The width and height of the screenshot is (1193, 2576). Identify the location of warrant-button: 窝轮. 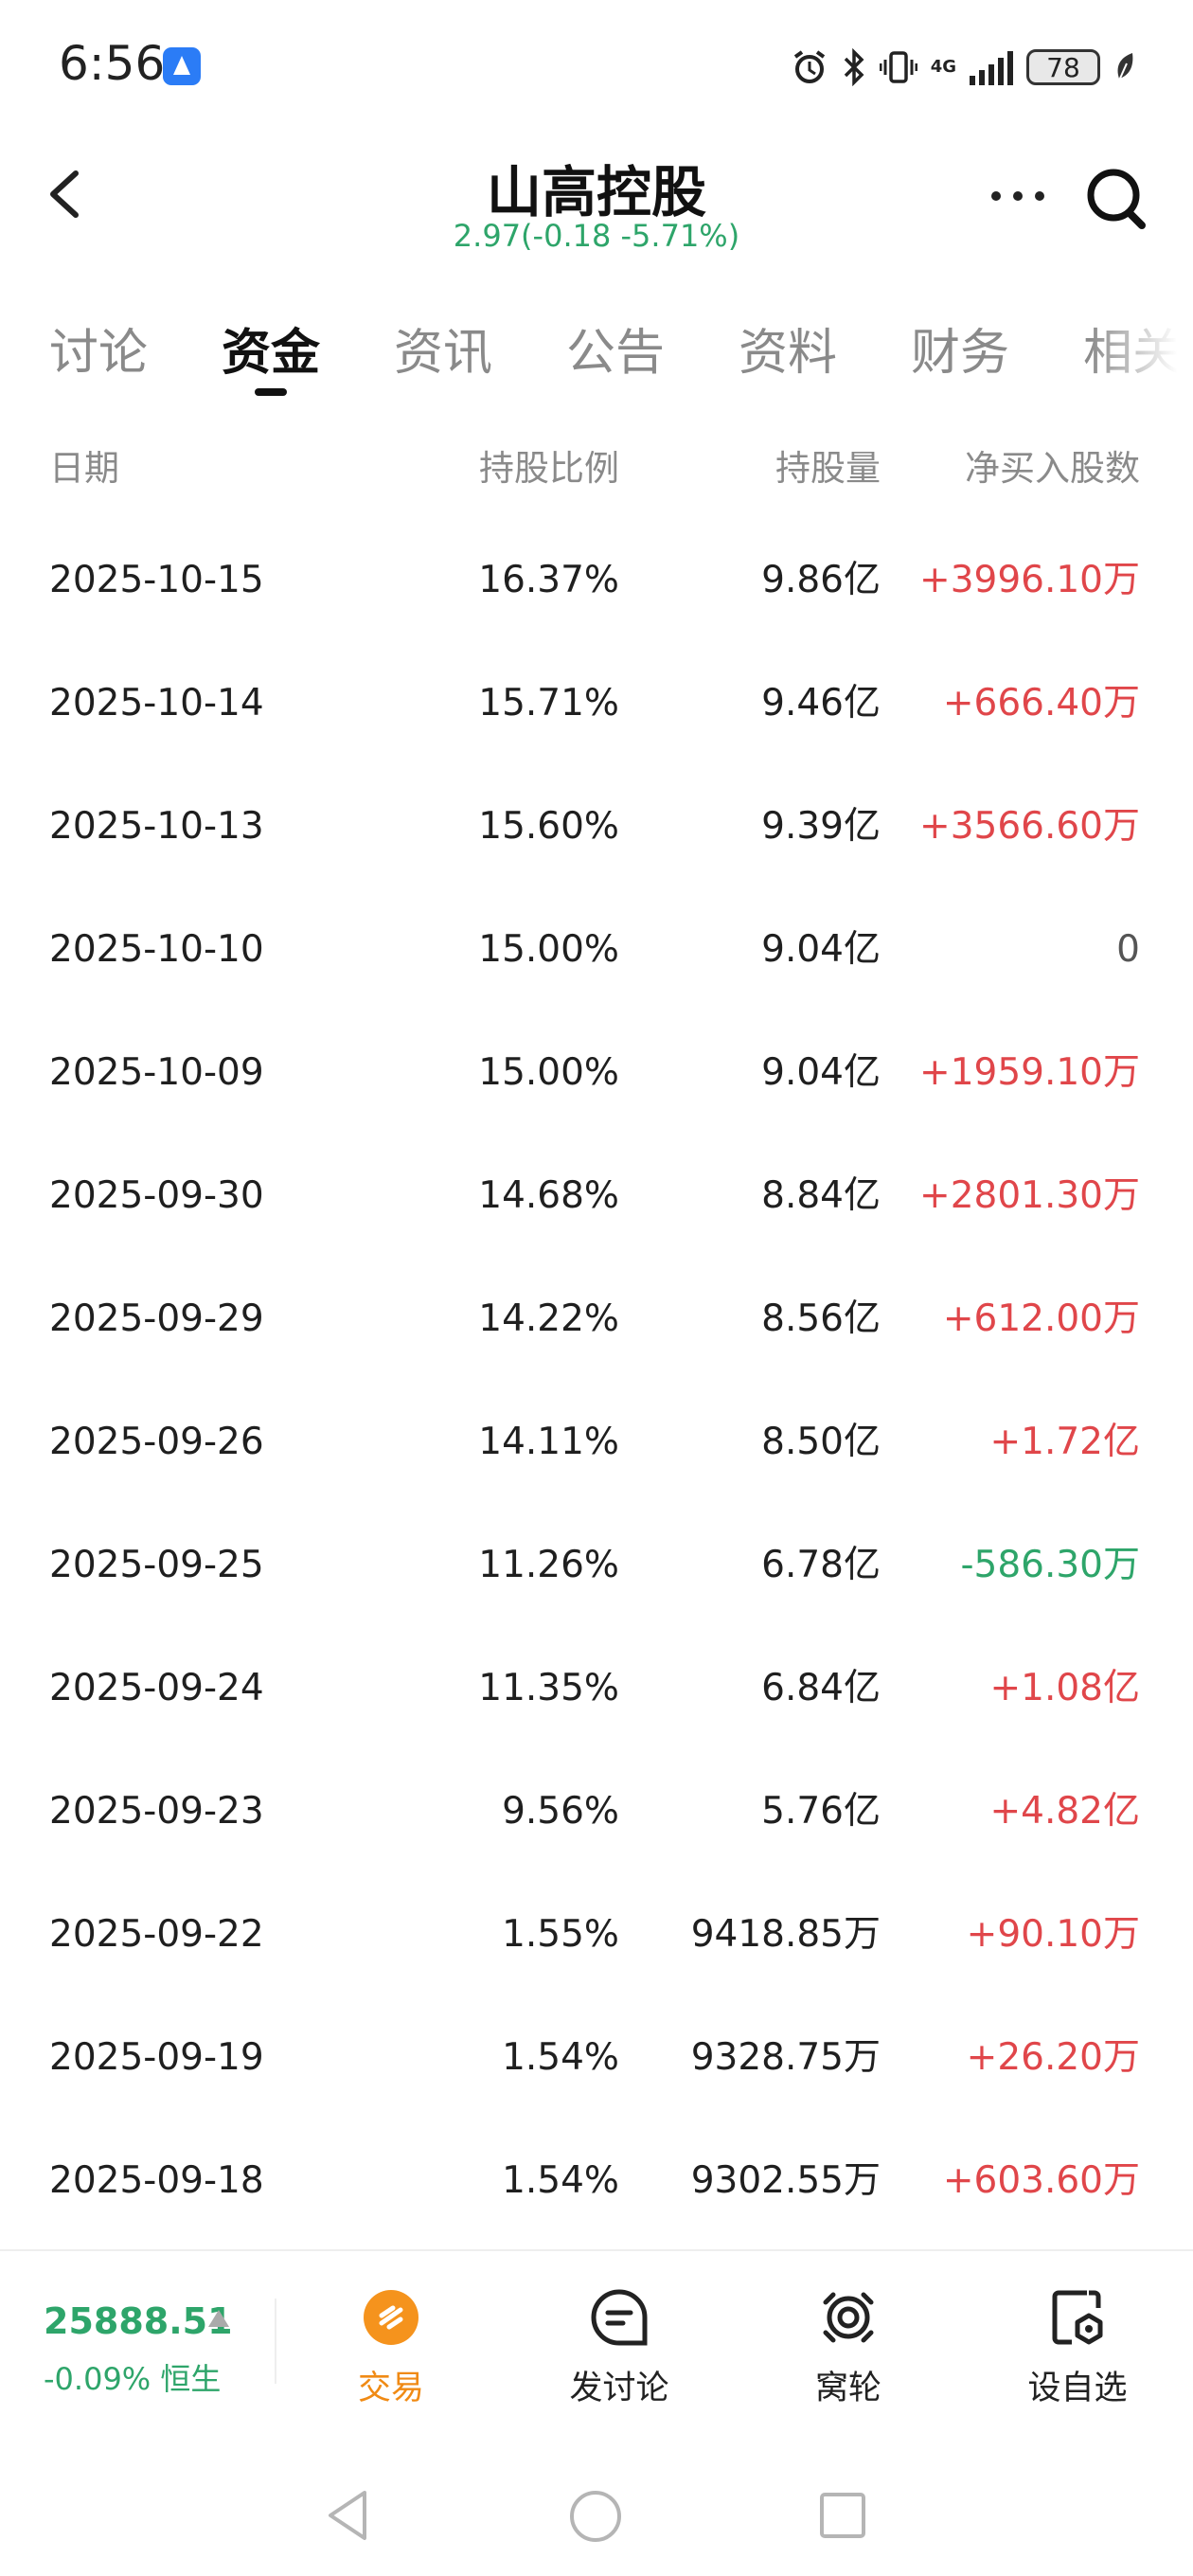
(848, 2348).